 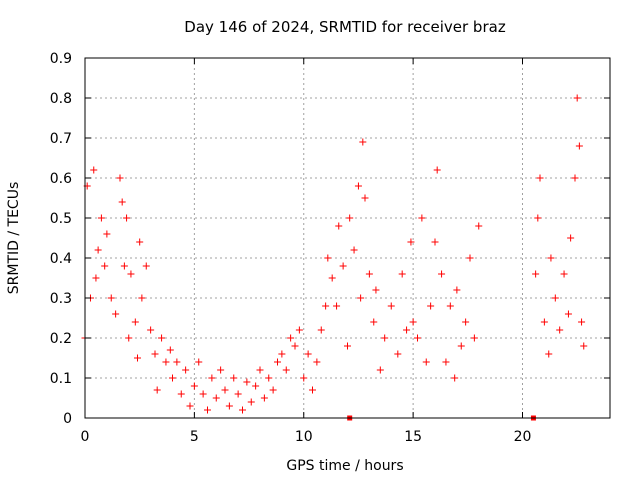 What do you see at coordinates (61, 219) in the screenshot?
I see `y-tick-label: 0.5` at bounding box center [61, 219].